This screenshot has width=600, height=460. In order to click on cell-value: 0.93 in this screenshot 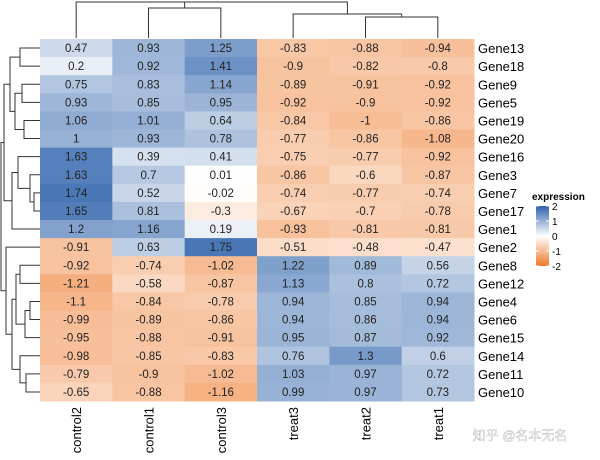, I will do `click(148, 49)`.